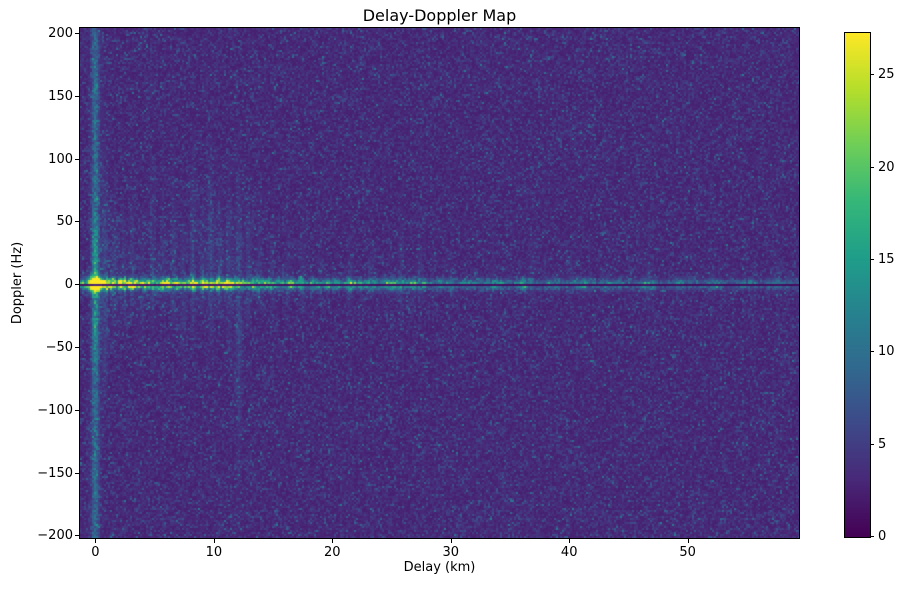  I want to click on y-tick-label-6: −100, so click(55, 410).